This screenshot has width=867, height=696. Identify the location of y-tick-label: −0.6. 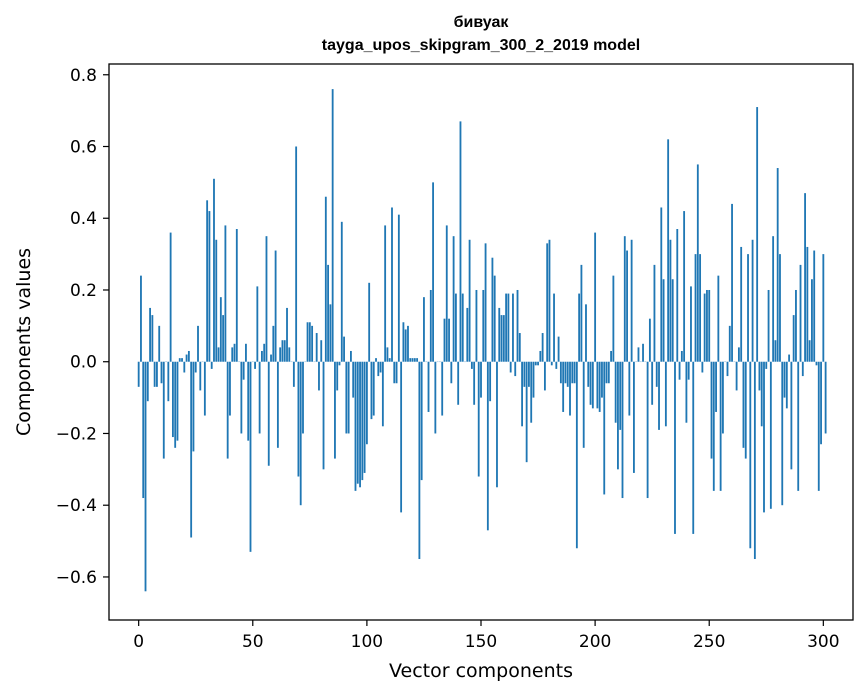
(76, 578).